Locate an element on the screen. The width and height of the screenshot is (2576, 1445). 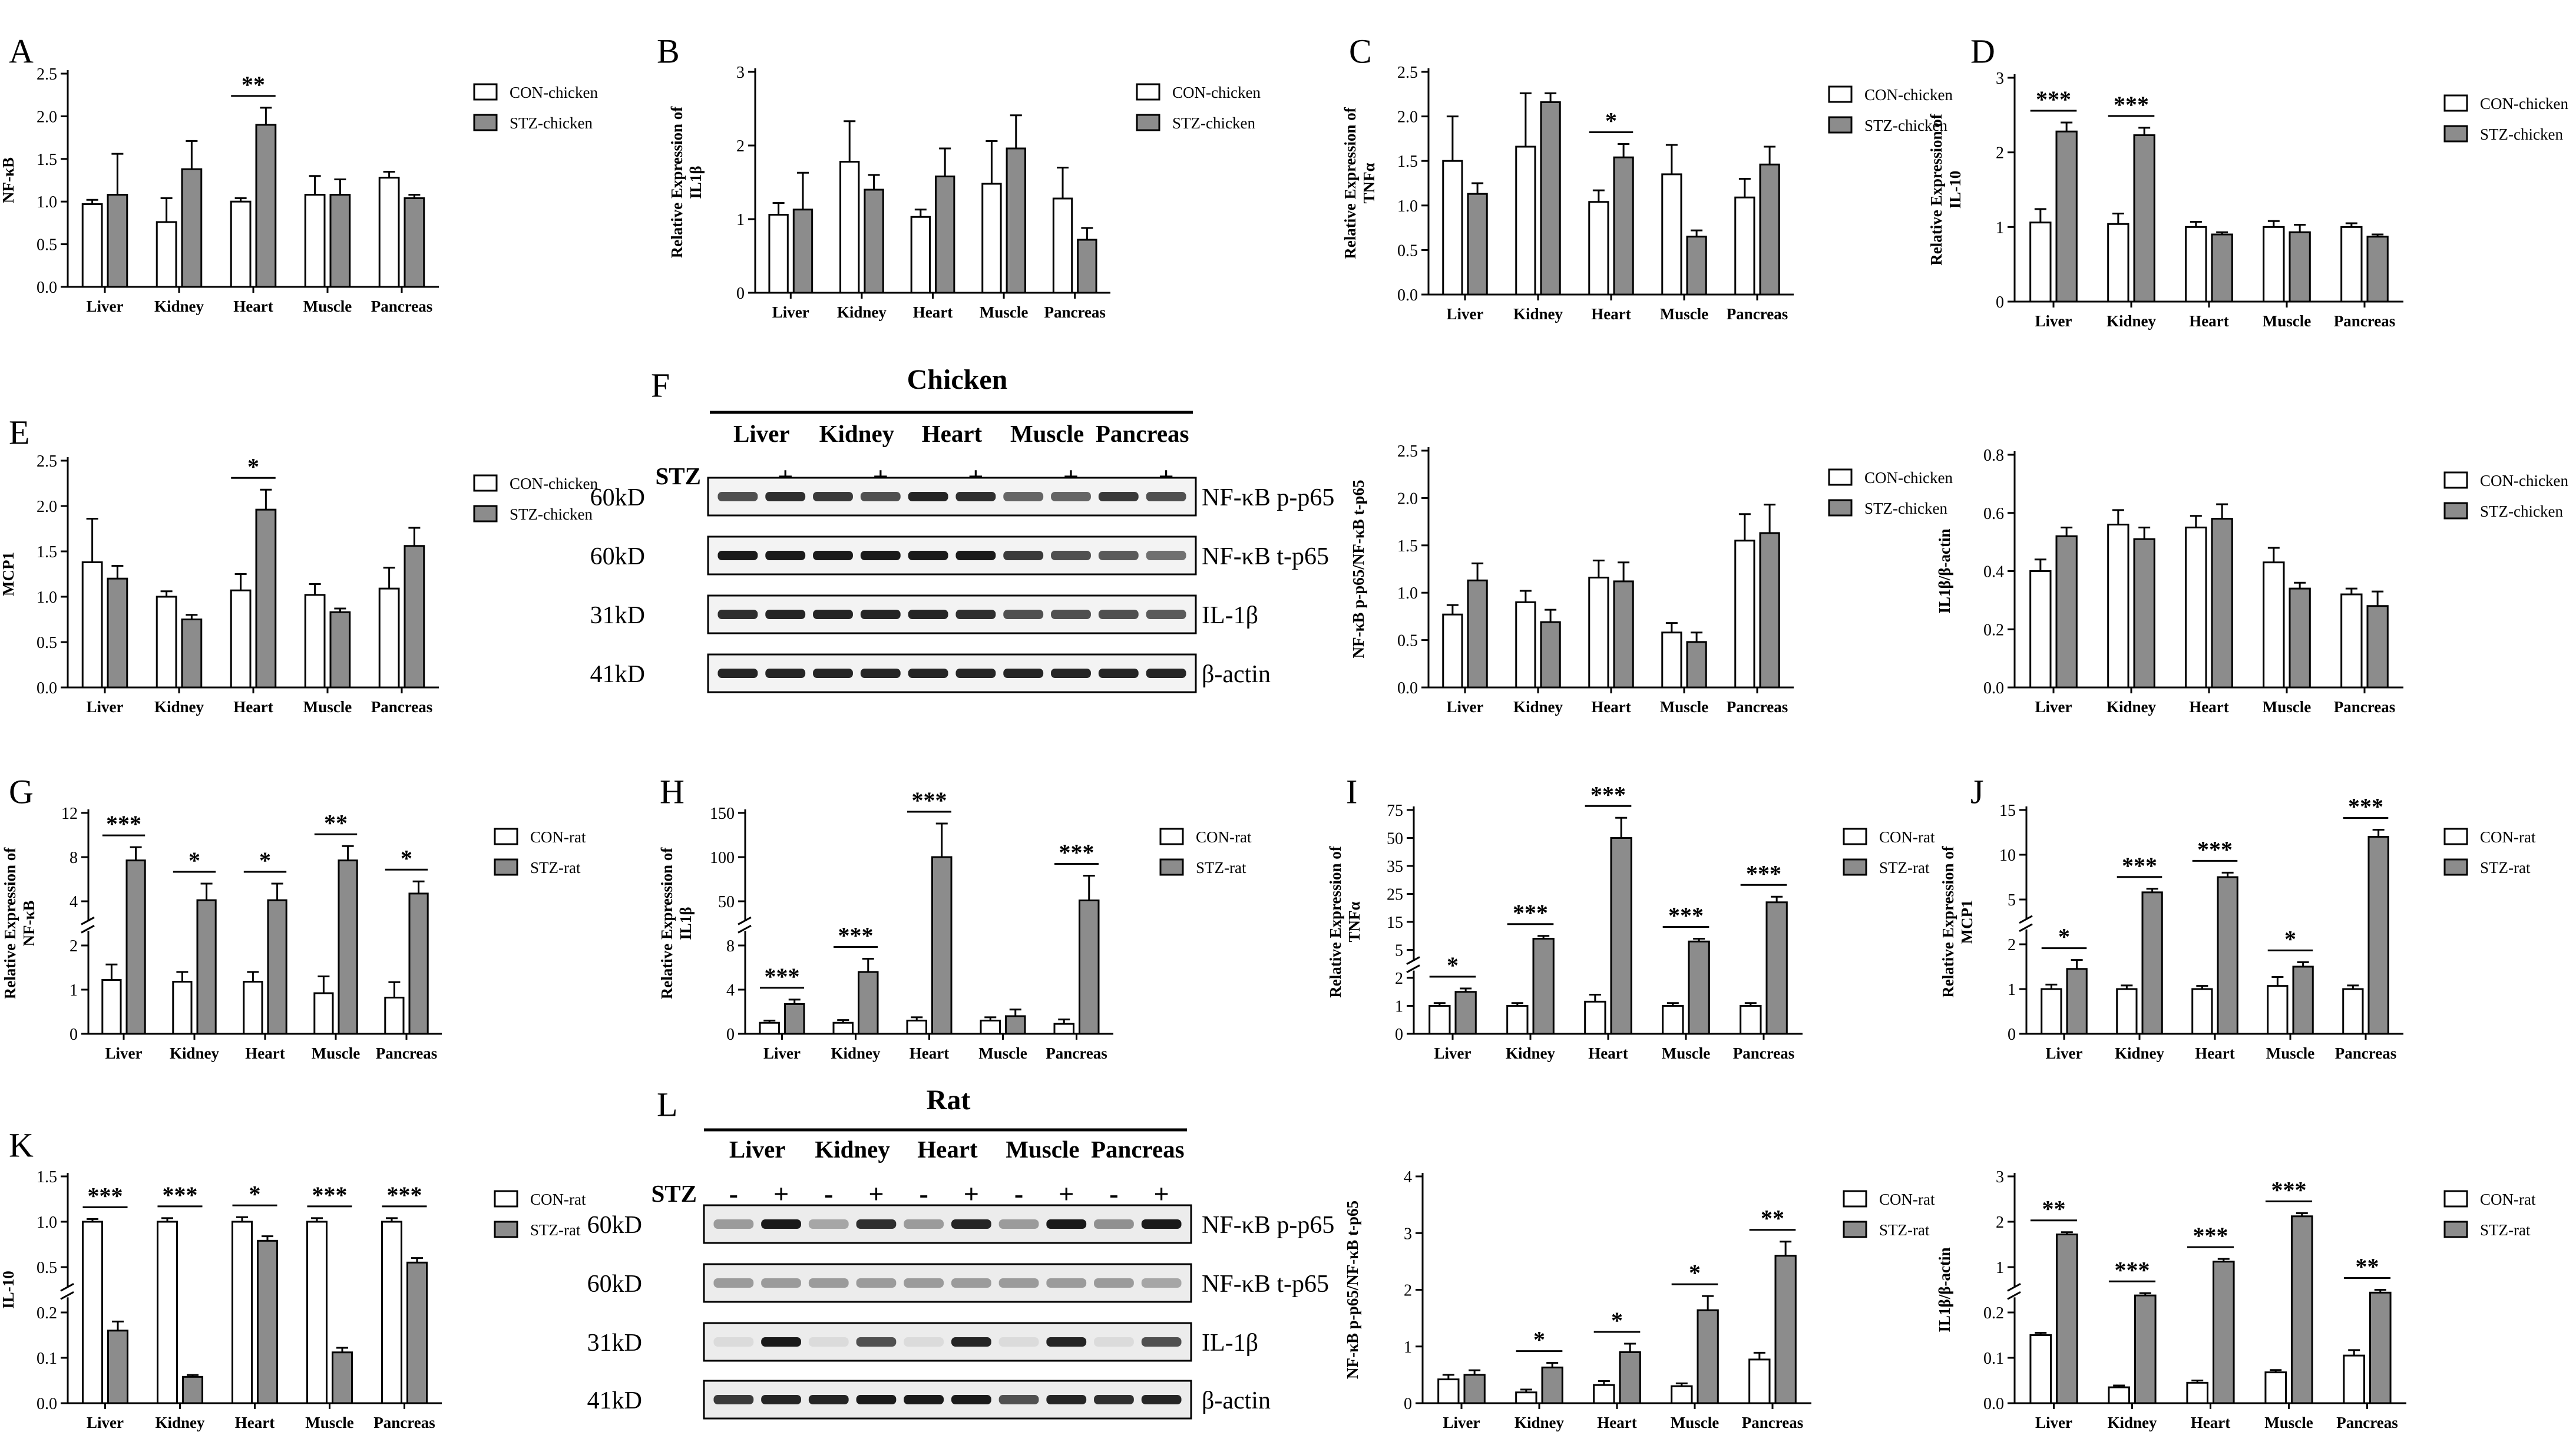
legend-label: CON-chicken is located at coordinates (1908, 478).